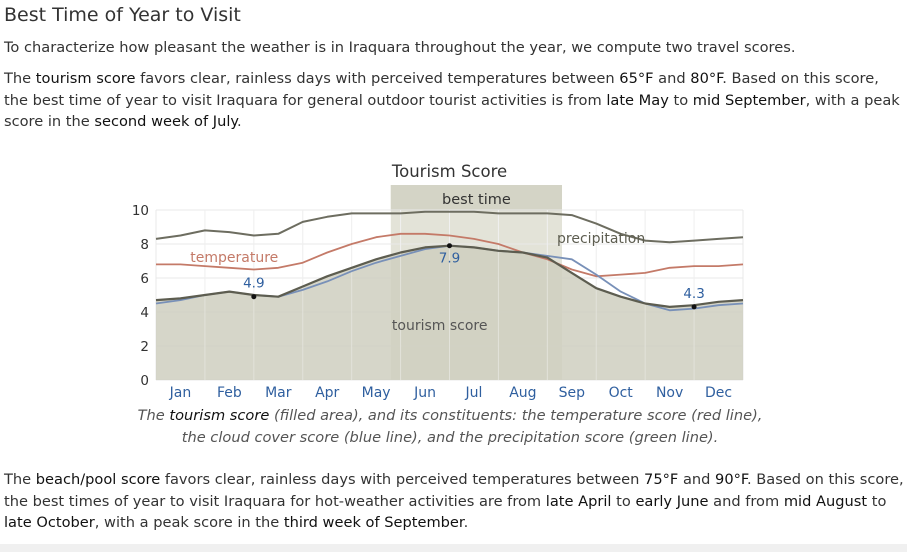 The image size is (907, 552). I want to click on temperature-line, so click(450, 255).